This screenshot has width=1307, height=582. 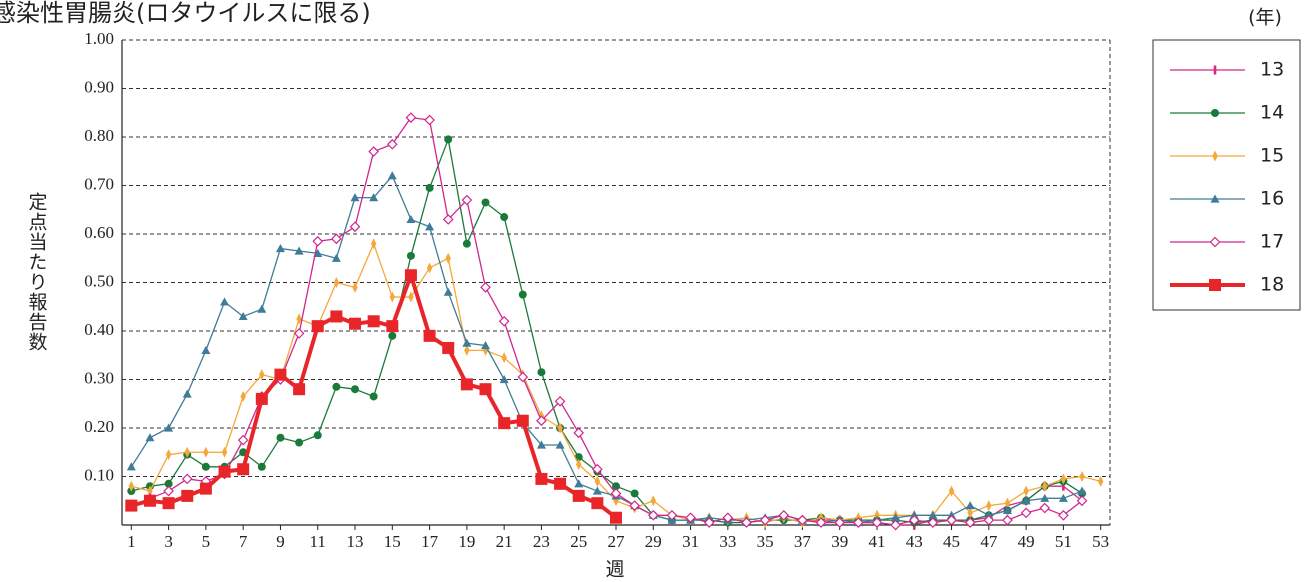 I want to click on legend-label: 15, so click(x=1272, y=156).